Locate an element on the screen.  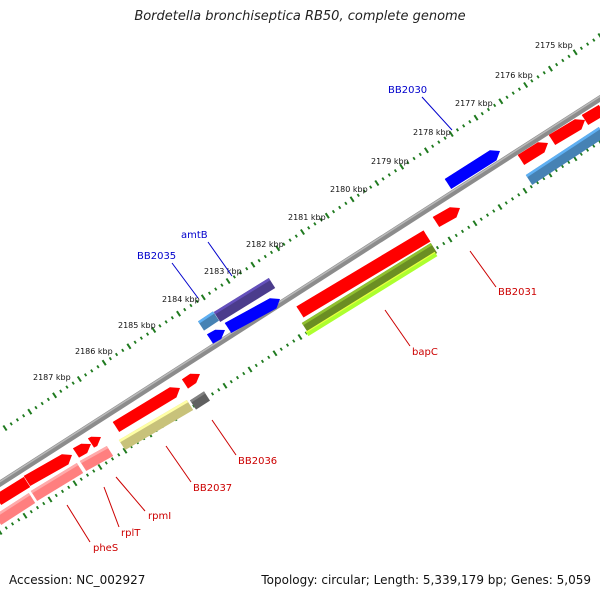
gene-upper-right-b-highlight is located at coordinates (562, 128).